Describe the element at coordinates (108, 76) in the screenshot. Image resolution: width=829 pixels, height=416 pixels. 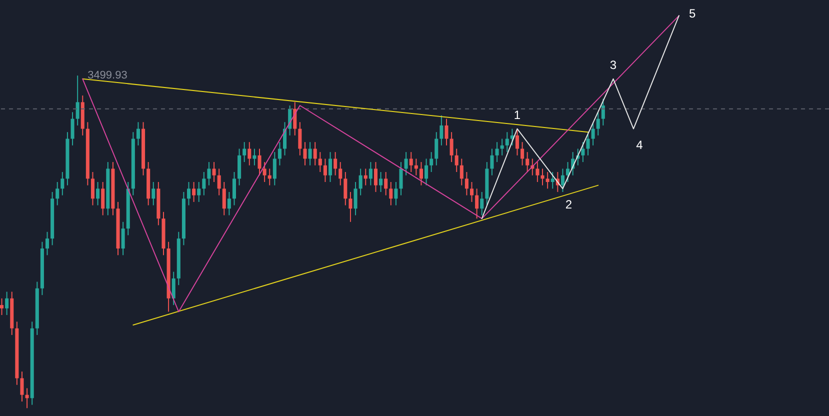
I see `annotation: 3499.93` at that location.